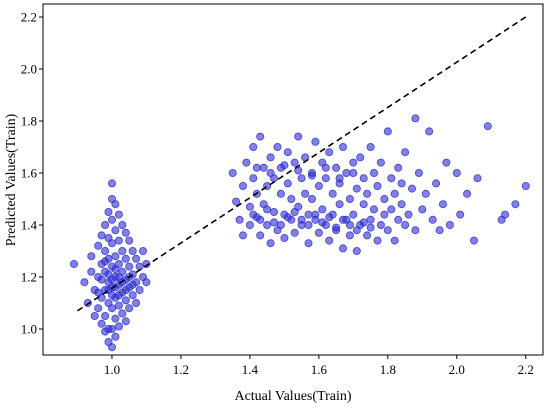  I want to click on y-tick-label: 2.2, so click(29, 17).